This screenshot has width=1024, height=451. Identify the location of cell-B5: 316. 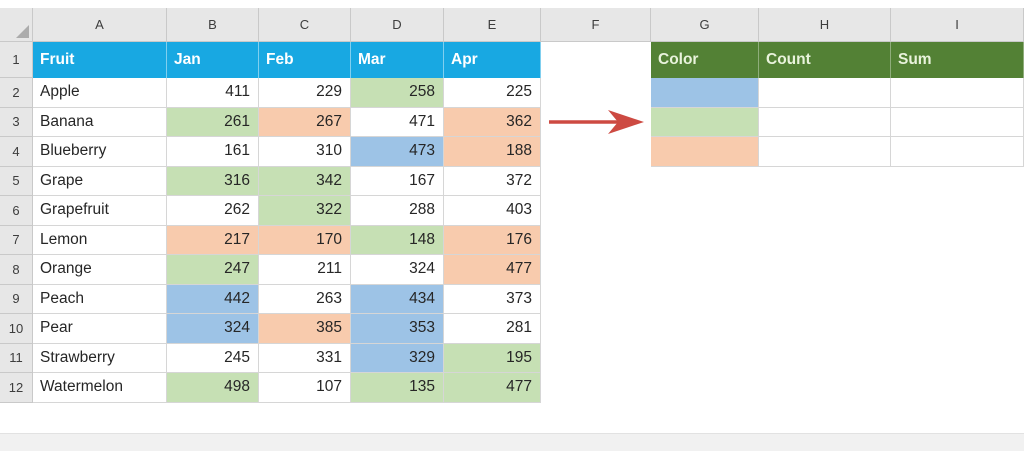
(213, 181).